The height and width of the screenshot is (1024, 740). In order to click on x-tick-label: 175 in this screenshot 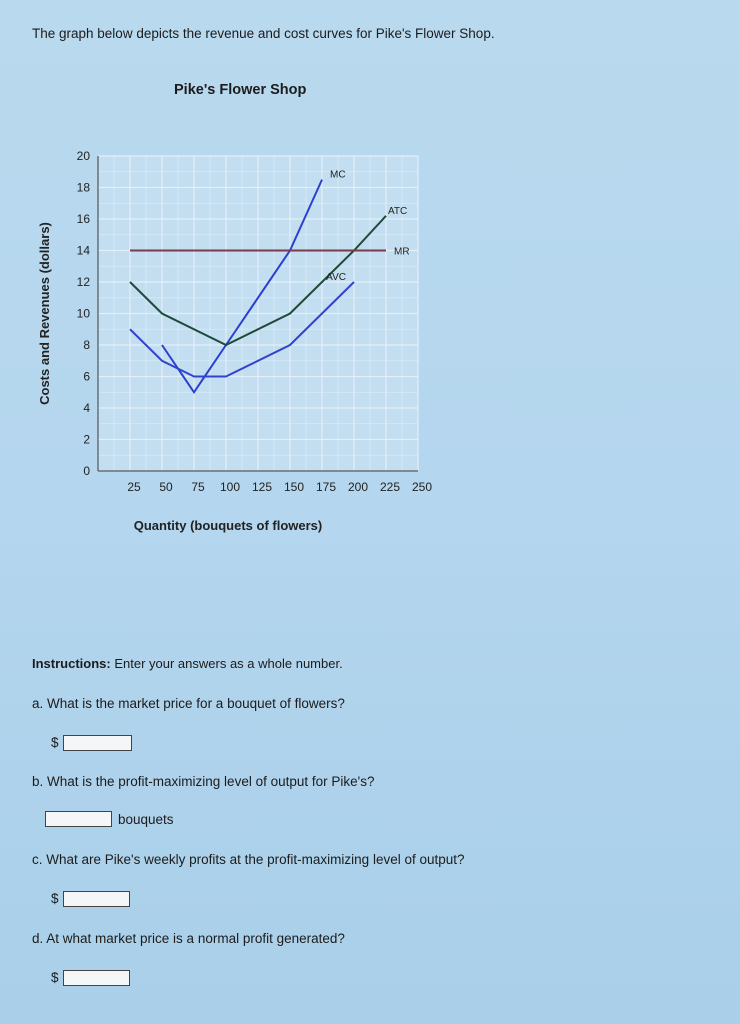, I will do `click(326, 487)`.